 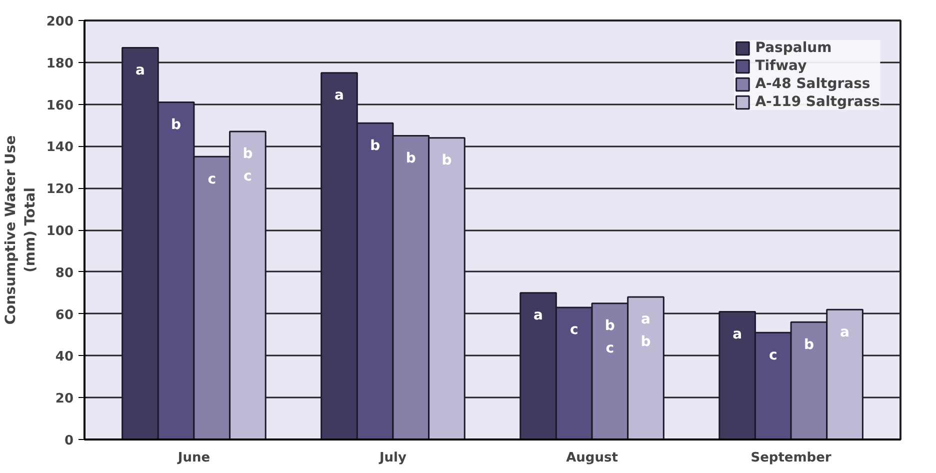 I want to click on legend-label: A-48 Saltgrass, so click(x=812, y=84).